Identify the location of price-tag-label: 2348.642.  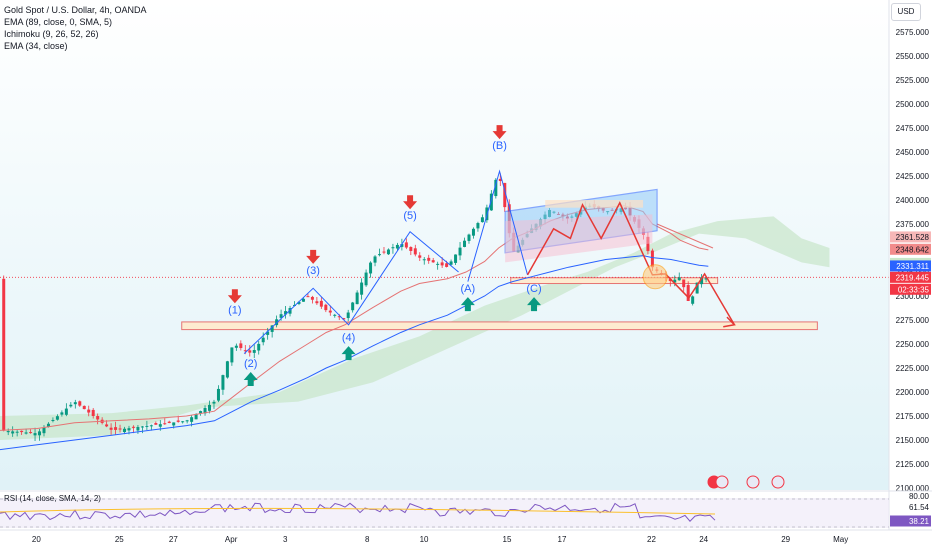
(913, 249).